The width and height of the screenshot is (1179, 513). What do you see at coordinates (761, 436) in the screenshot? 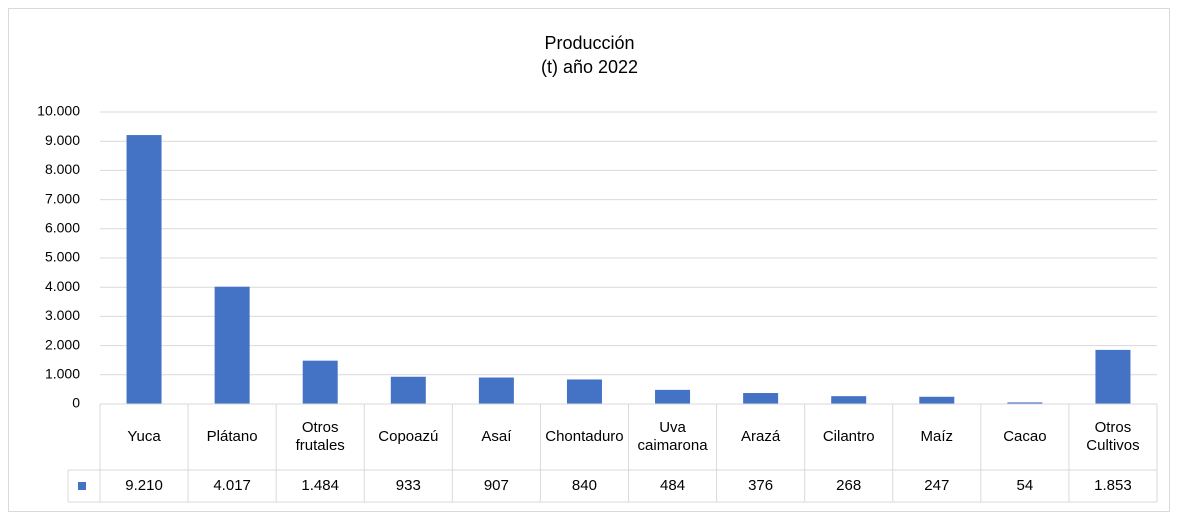
I see `category-label: Arazá` at bounding box center [761, 436].